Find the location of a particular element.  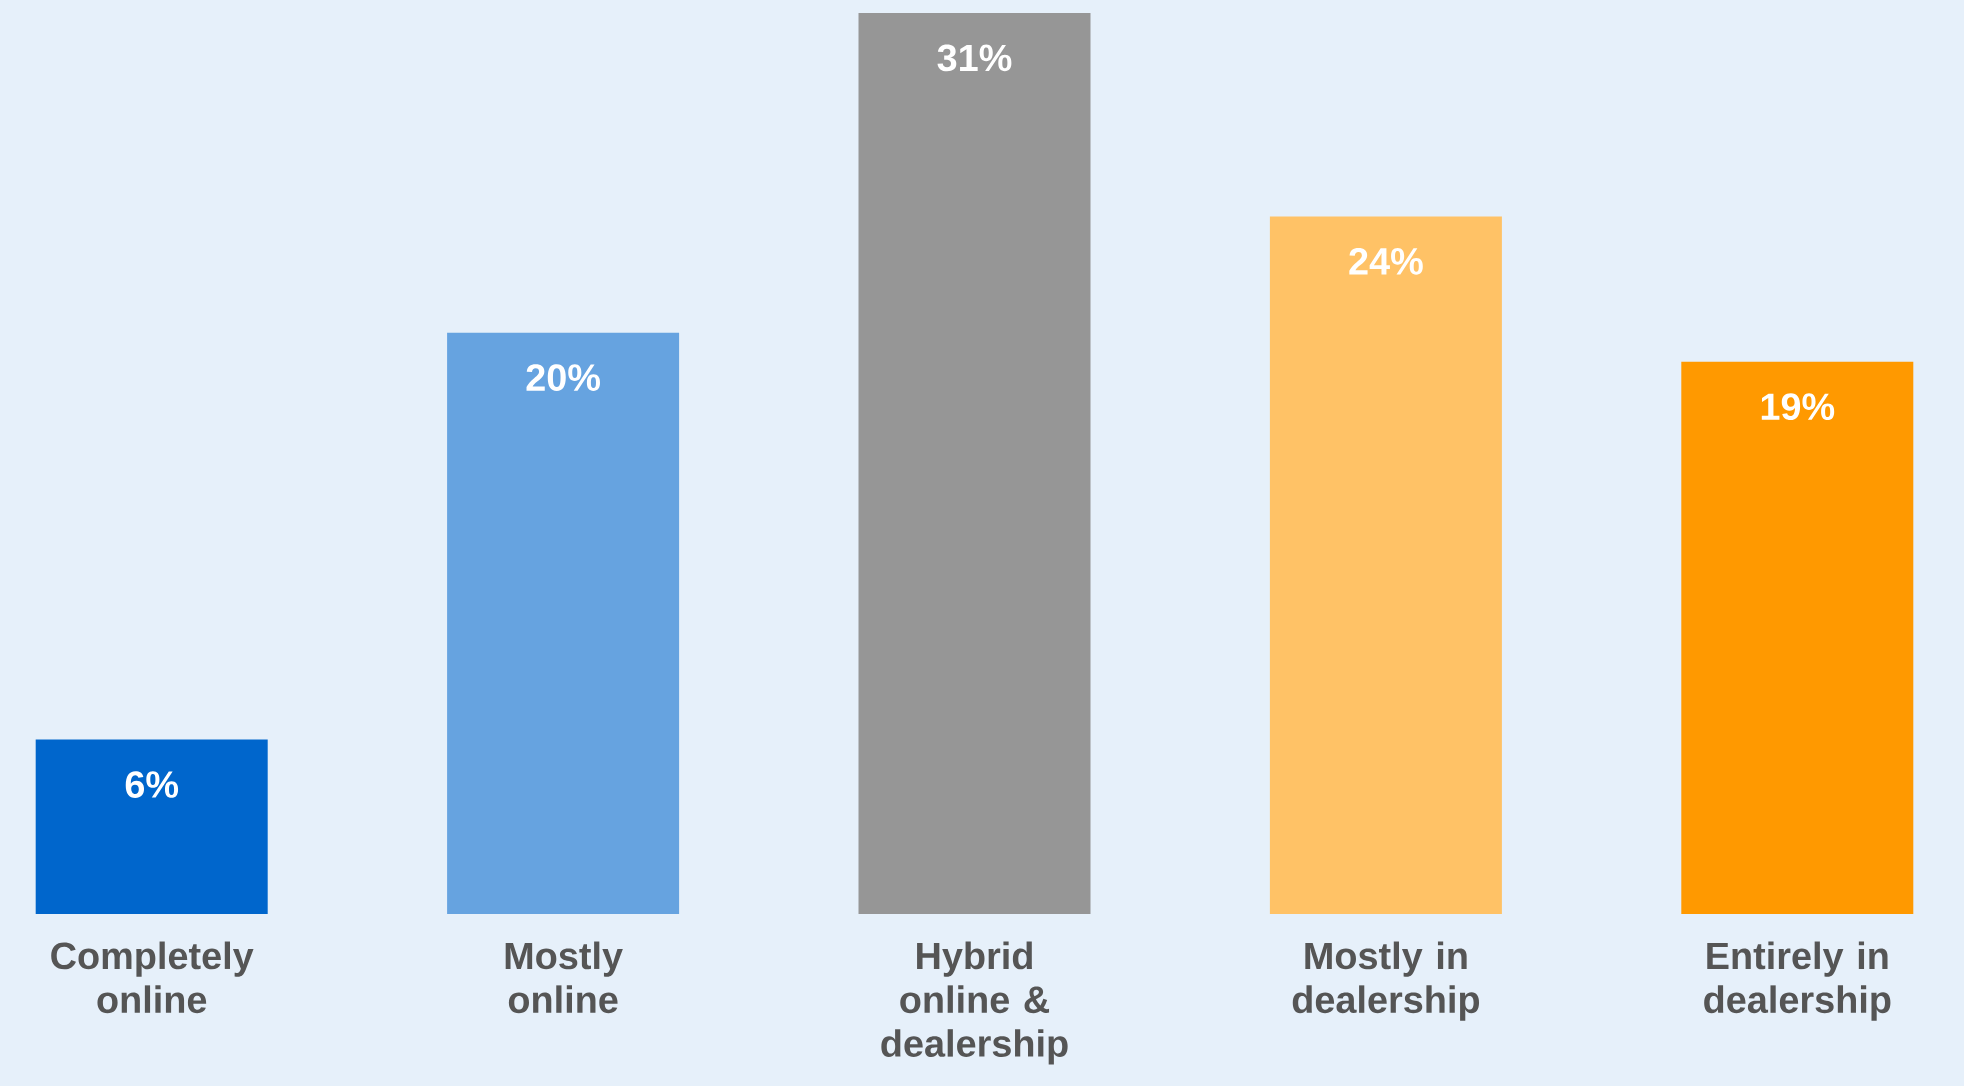

data-label: 6% is located at coordinates (152, 784).